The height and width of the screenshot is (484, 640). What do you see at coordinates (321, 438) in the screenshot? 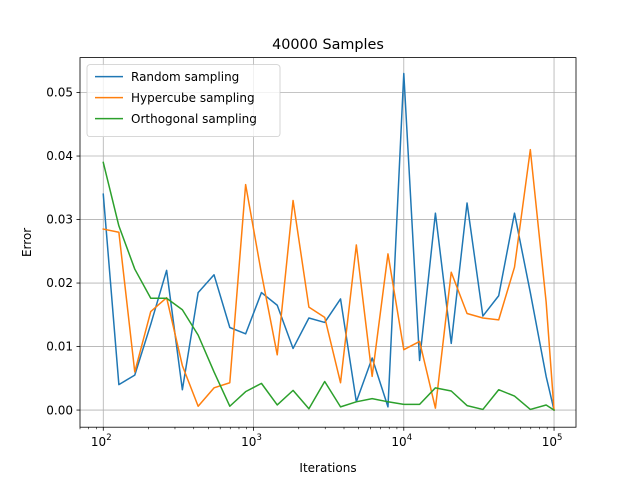
I see `x-axis: 10² 10³ 10⁴ 10⁵` at bounding box center [321, 438].